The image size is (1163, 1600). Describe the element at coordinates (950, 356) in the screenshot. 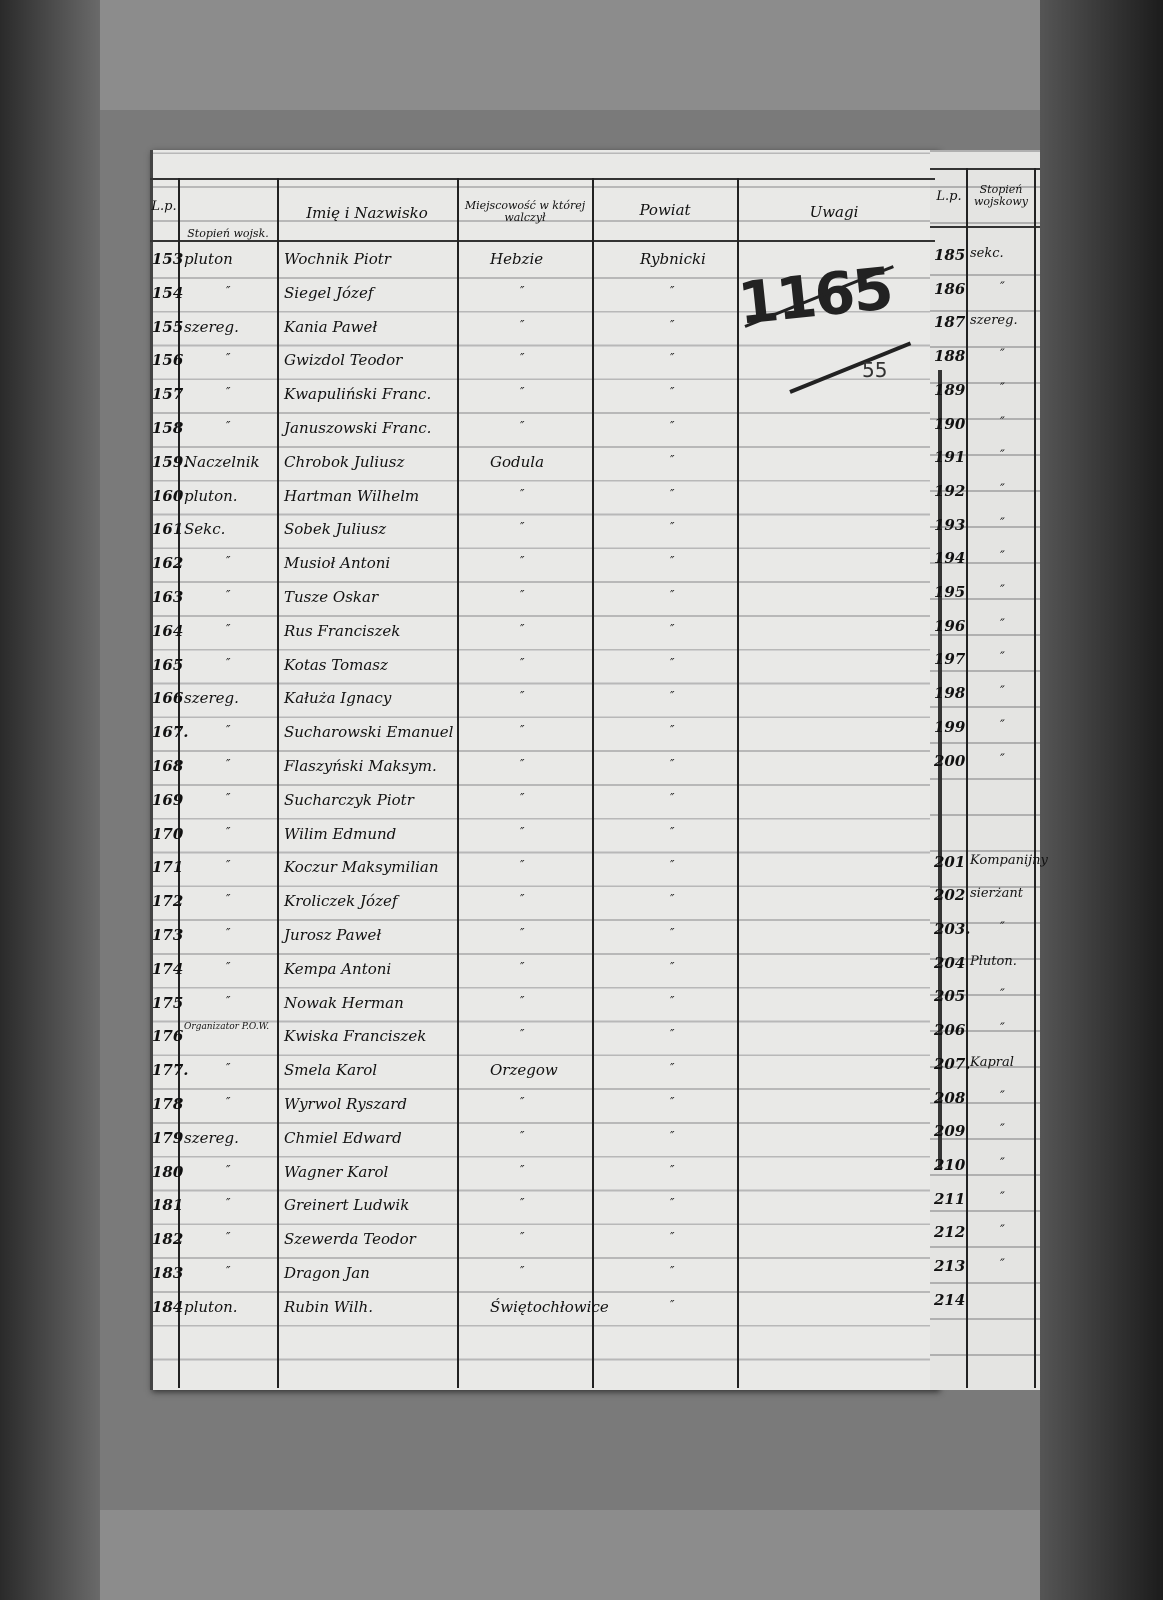

I see `right-cell-lp: 188` at that location.